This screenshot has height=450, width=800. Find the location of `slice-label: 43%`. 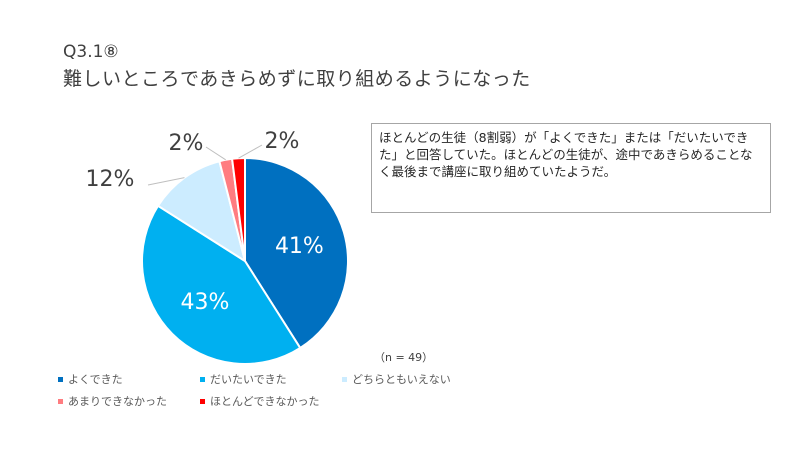

slice-label: 43% is located at coordinates (204, 302).